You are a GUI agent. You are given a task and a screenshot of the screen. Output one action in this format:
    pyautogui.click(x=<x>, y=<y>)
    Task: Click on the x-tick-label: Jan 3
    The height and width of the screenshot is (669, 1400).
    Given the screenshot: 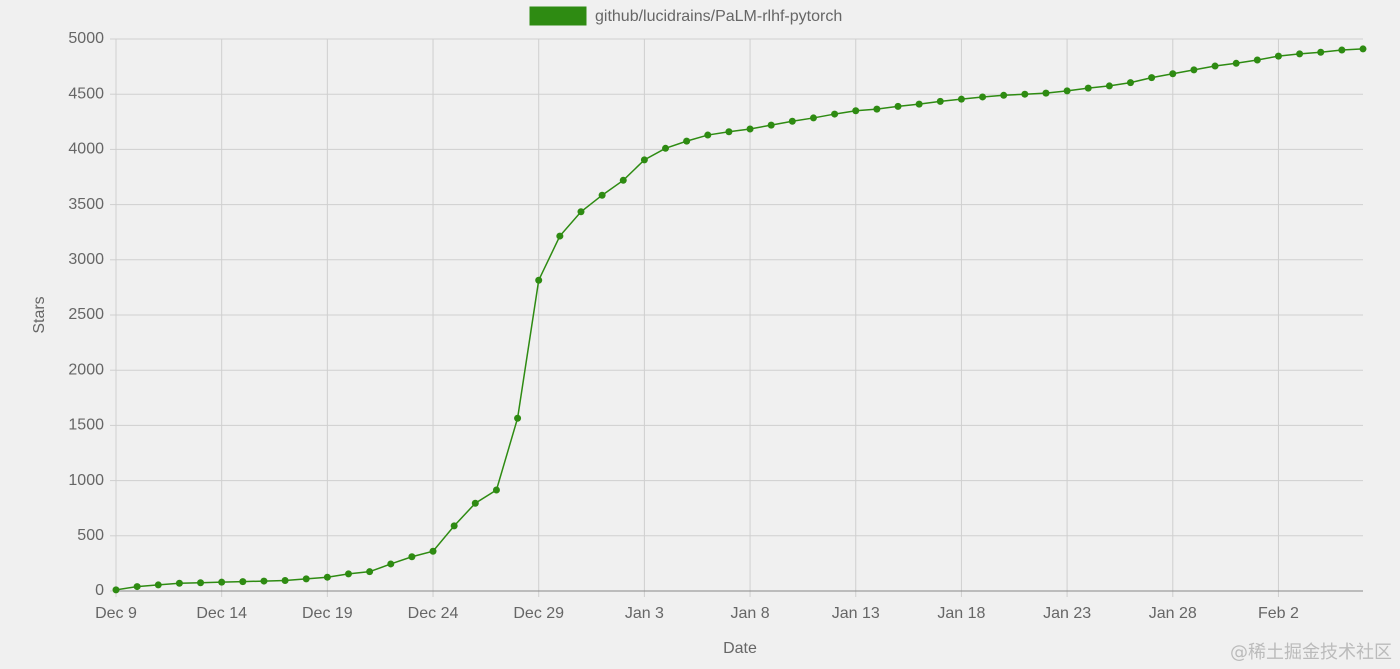 What is the action you would take?
    pyautogui.click(x=644, y=613)
    